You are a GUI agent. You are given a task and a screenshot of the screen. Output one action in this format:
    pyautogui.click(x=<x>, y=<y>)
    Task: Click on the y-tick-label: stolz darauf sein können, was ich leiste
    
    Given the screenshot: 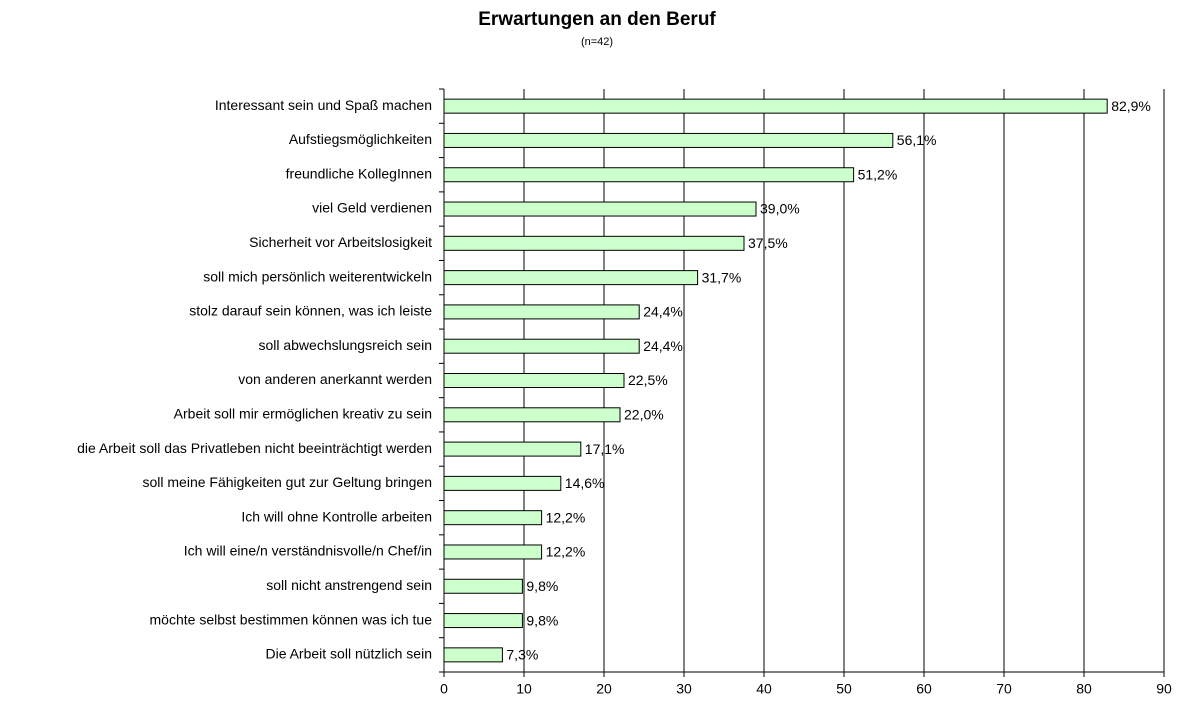 What is the action you would take?
    pyautogui.click(x=310, y=311)
    